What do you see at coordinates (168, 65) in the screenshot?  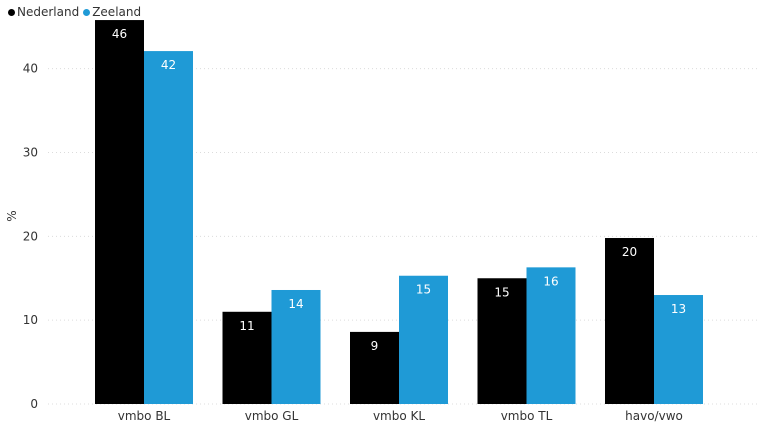 I see `data-label-zeeland-vmbo-bl: 42` at bounding box center [168, 65].